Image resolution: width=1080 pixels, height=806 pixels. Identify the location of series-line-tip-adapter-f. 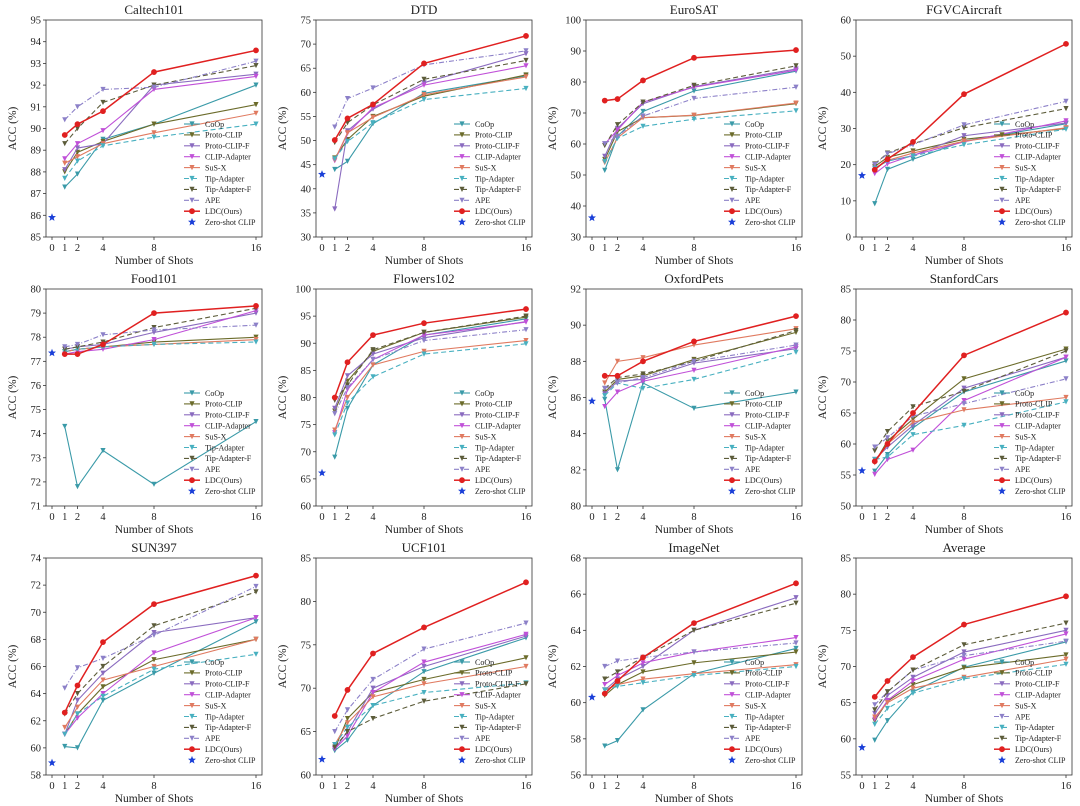
(160, 328).